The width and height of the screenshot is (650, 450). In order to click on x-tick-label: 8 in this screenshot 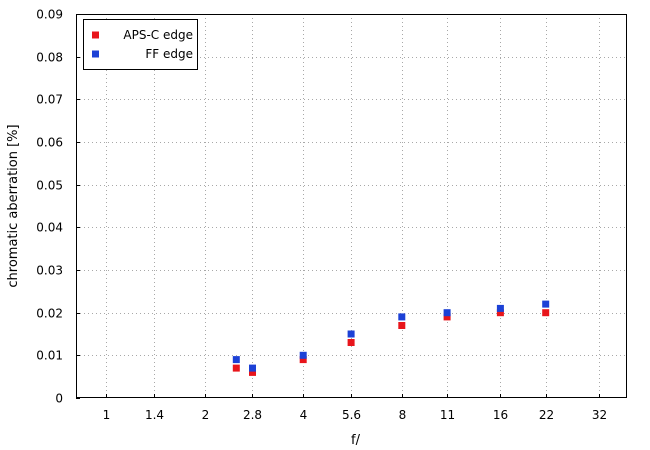, I will do `click(403, 415)`.